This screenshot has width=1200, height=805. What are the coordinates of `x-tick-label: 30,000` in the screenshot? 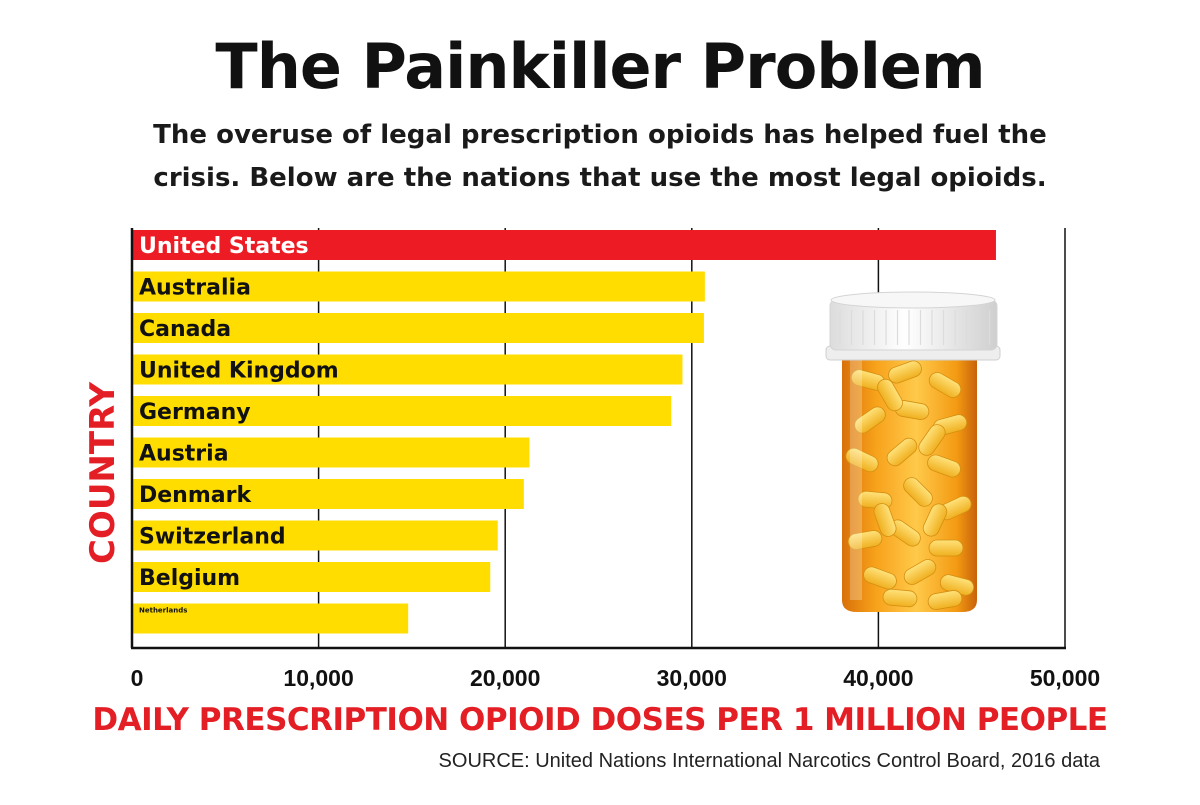 It's located at (692, 678).